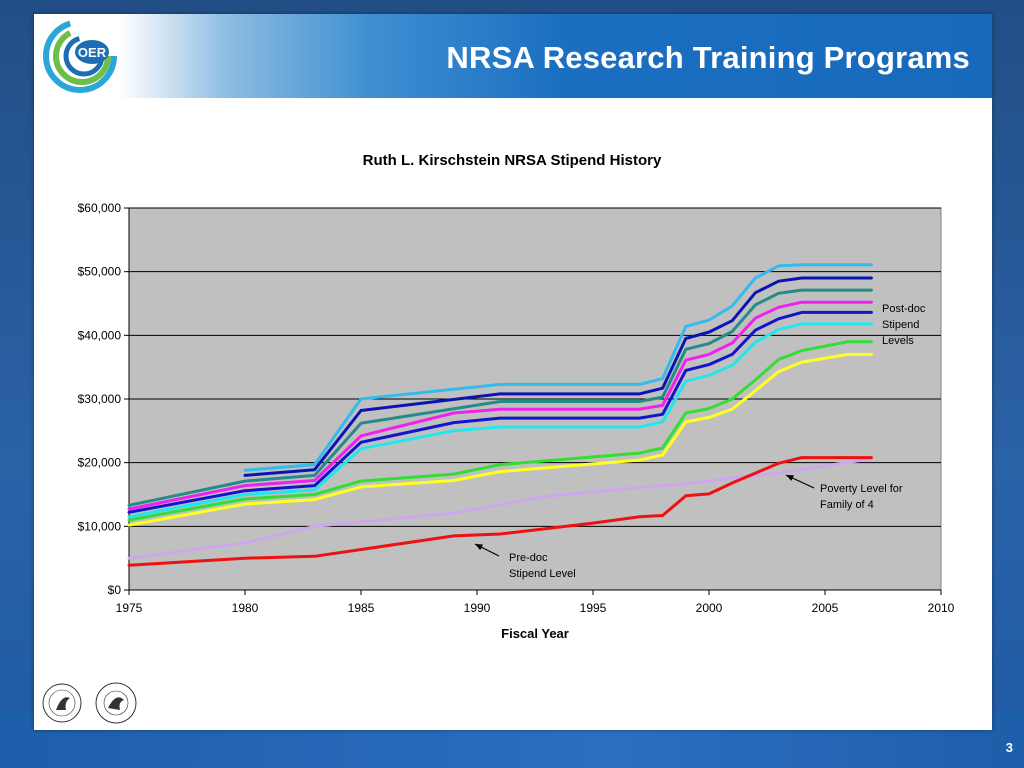 The width and height of the screenshot is (1024, 768). I want to click on y-tick-label: $40,000, so click(100, 335).